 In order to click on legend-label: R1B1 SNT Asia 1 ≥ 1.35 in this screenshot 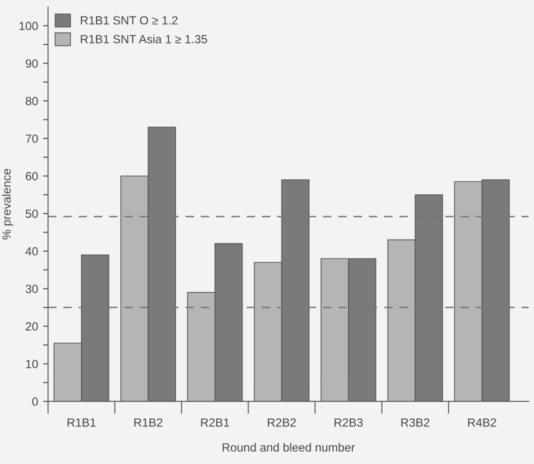, I will do `click(144, 39)`.